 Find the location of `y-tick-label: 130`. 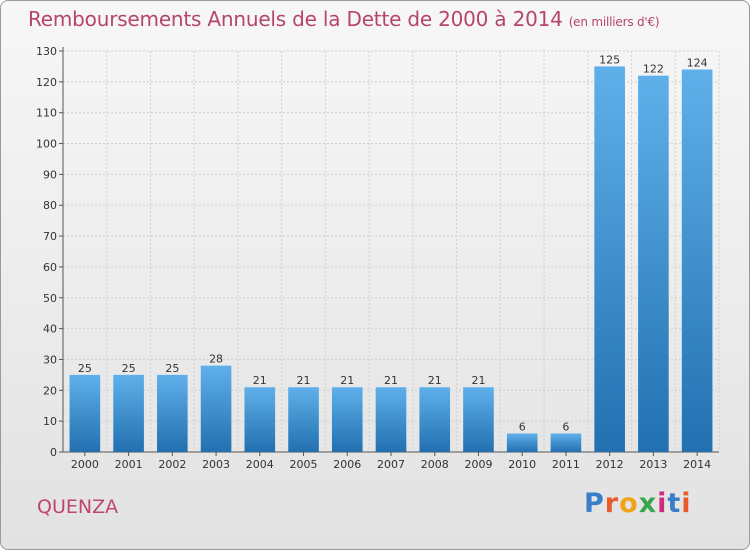

y-tick-label: 130 is located at coordinates (46, 51).